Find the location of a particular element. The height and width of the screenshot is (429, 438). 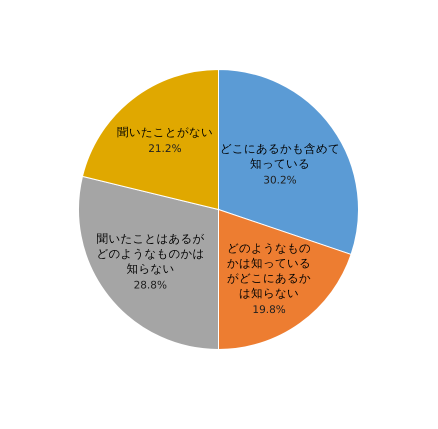

data-label: 28.8% is located at coordinates (150, 286).